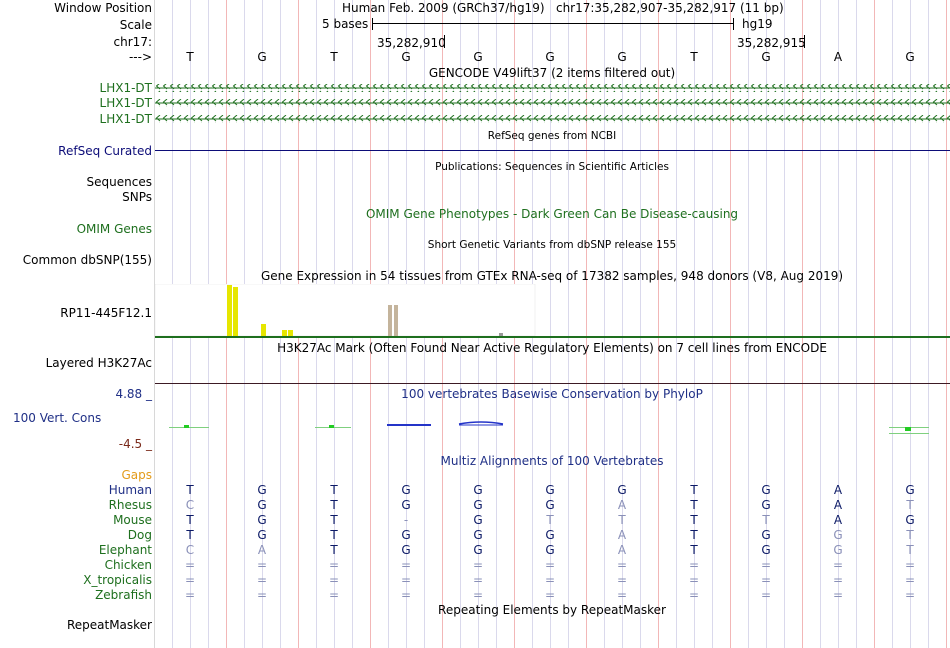 This screenshot has width=950, height=648. I want to click on species-label: Chicken, so click(128, 565).